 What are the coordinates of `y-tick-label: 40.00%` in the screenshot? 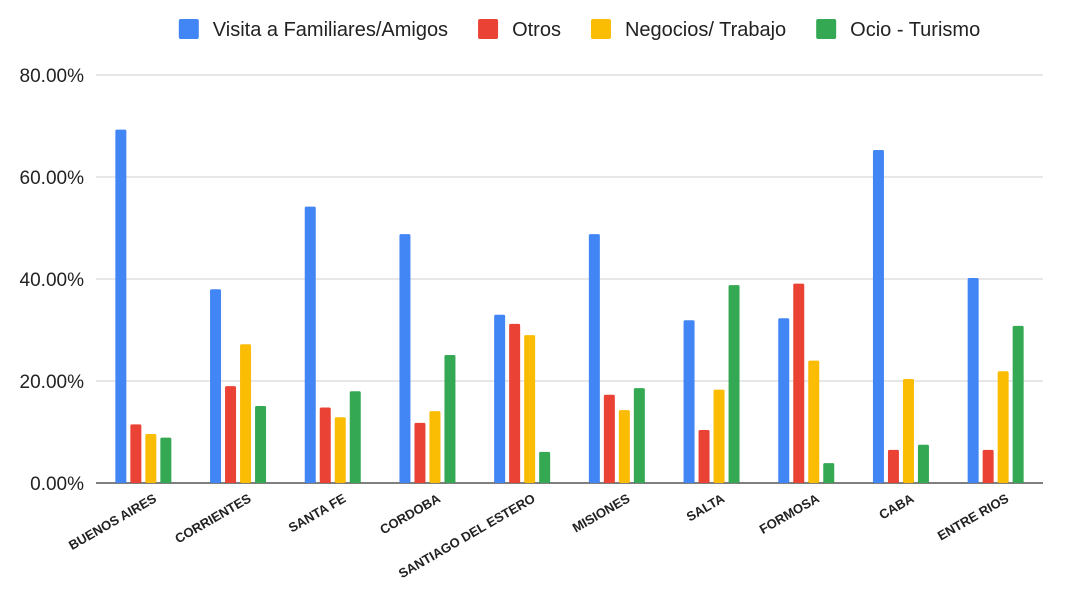 It's located at (52, 280).